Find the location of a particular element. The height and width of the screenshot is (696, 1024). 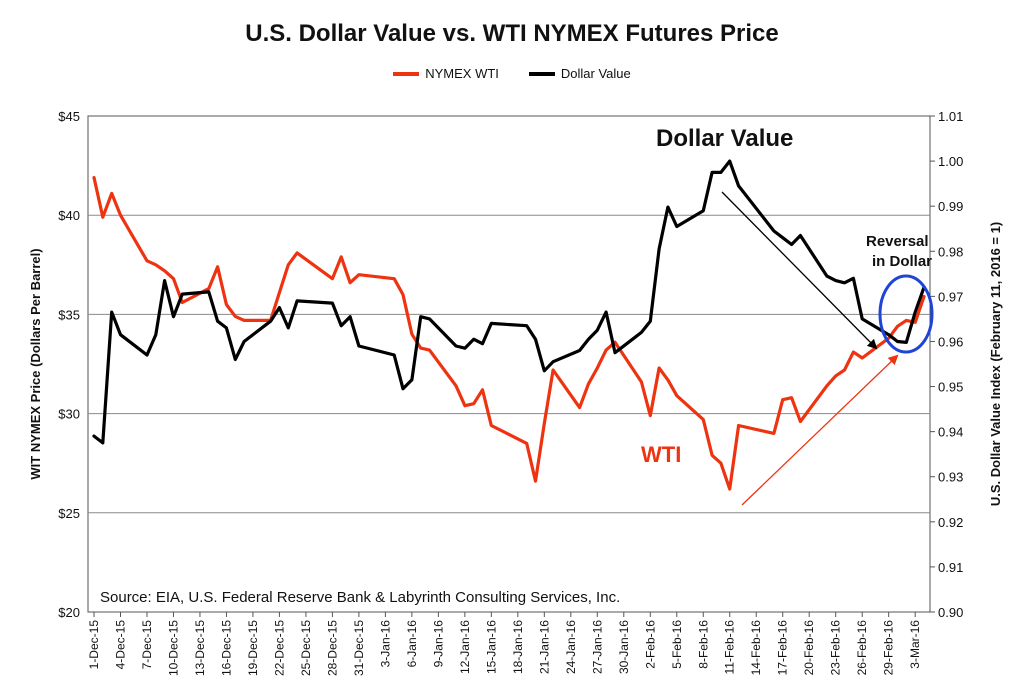

y-tick-label: $45 is located at coordinates (69, 116).